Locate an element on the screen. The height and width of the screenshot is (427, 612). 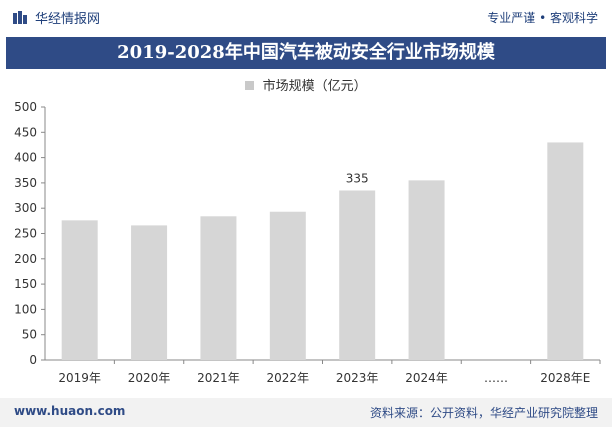
brand: 华经情报网 is located at coordinates (56, 17).